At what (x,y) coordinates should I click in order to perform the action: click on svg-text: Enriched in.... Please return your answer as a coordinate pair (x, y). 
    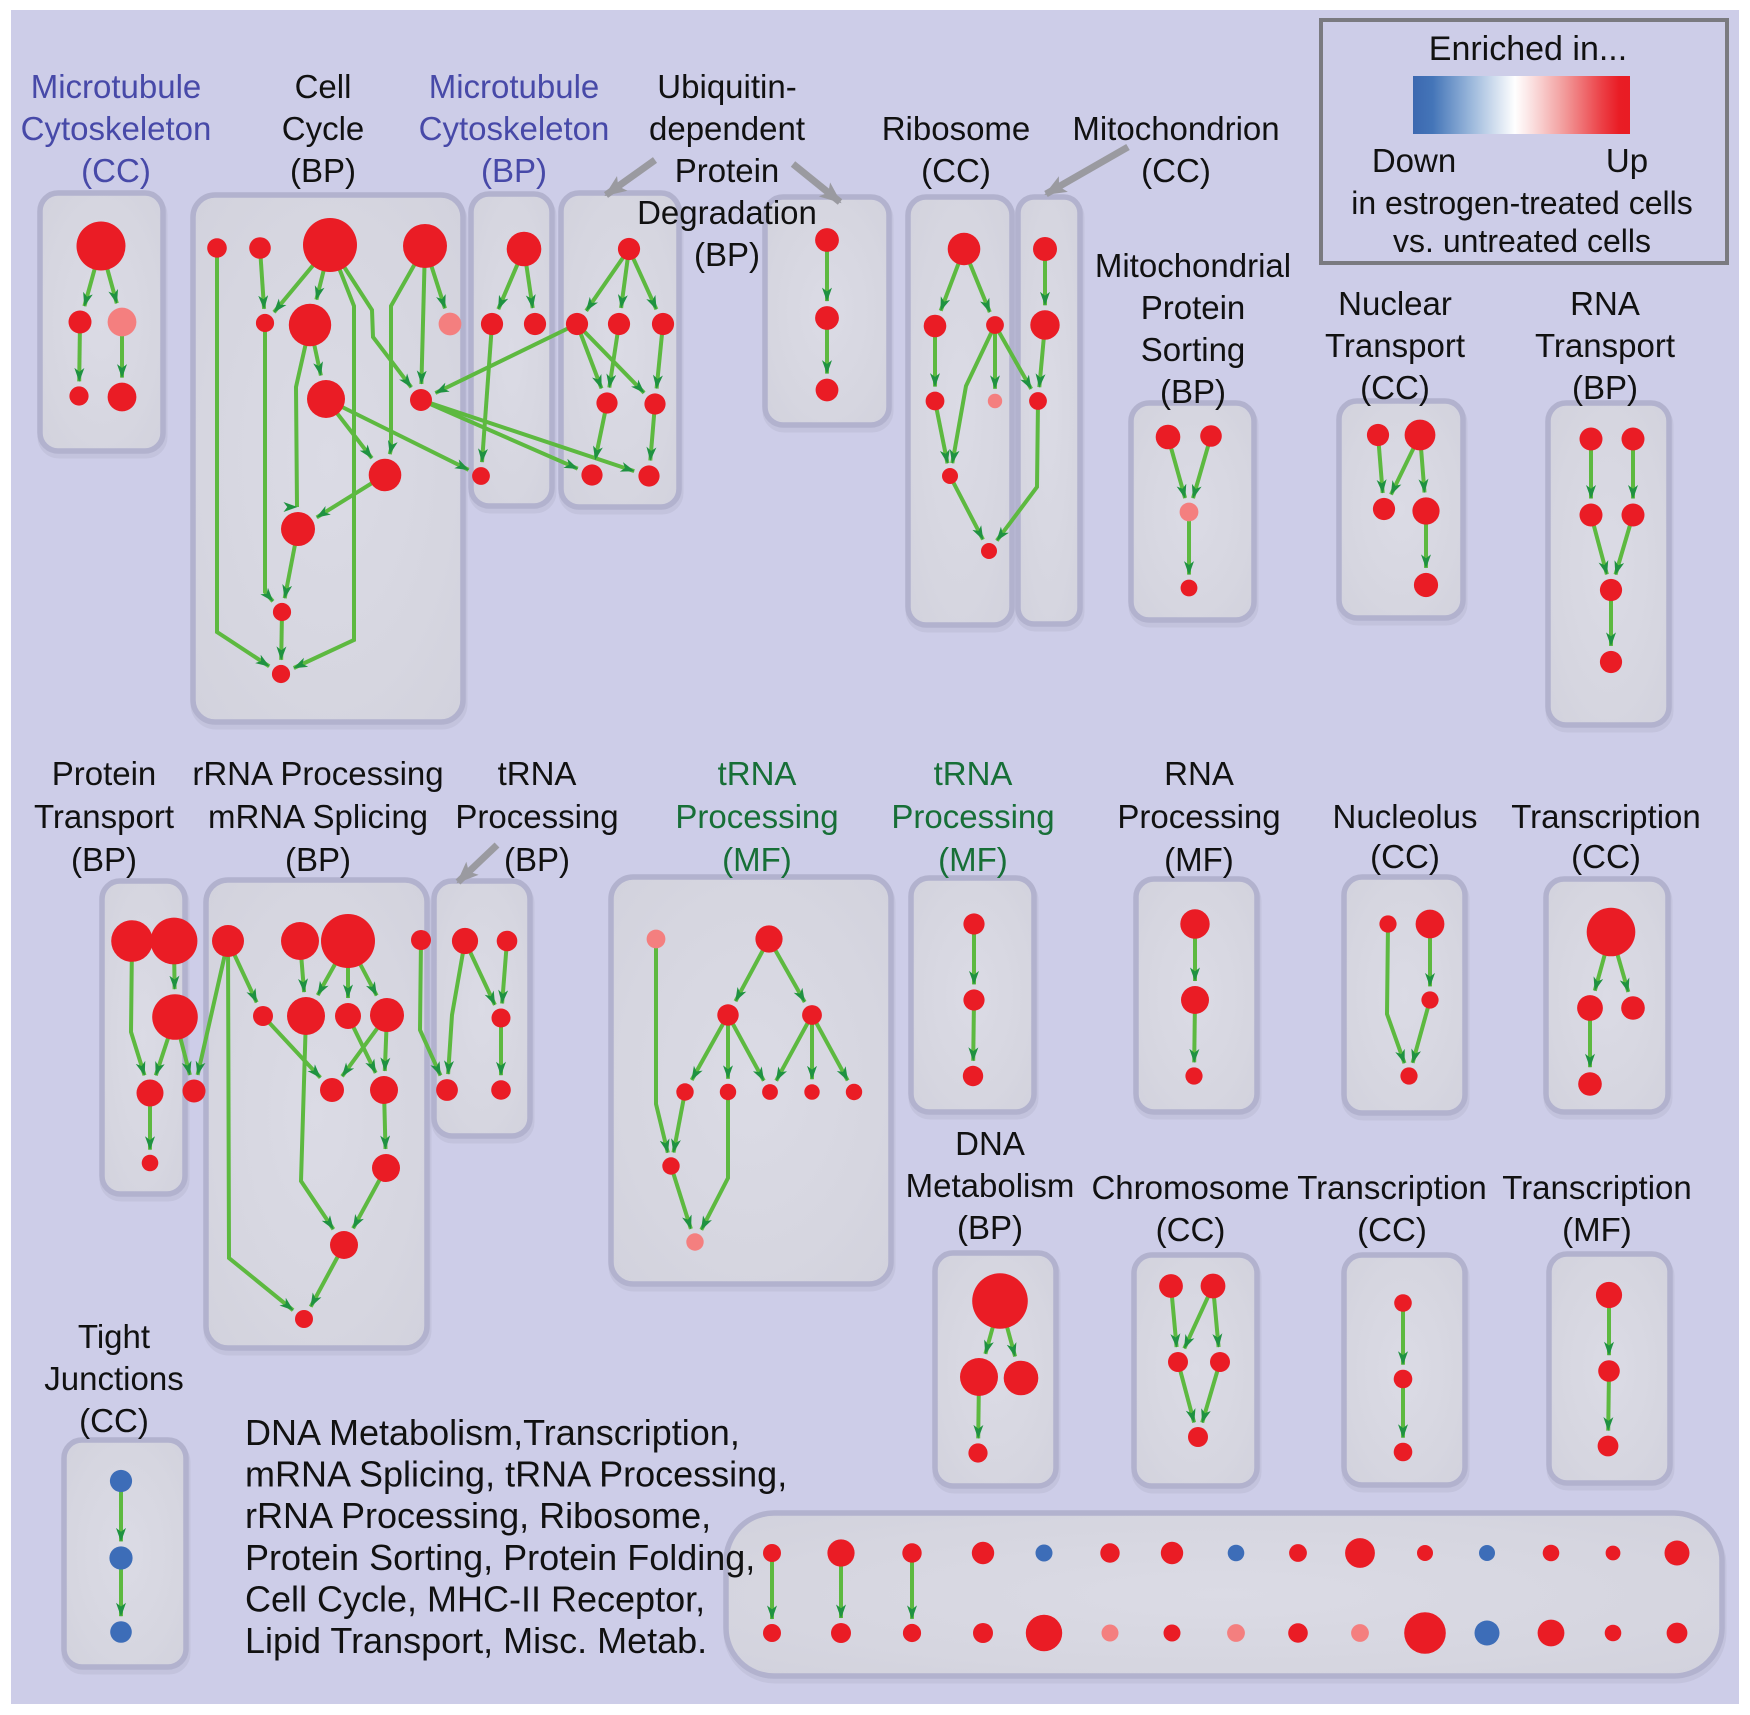
    Looking at the image, I should click on (1528, 49).